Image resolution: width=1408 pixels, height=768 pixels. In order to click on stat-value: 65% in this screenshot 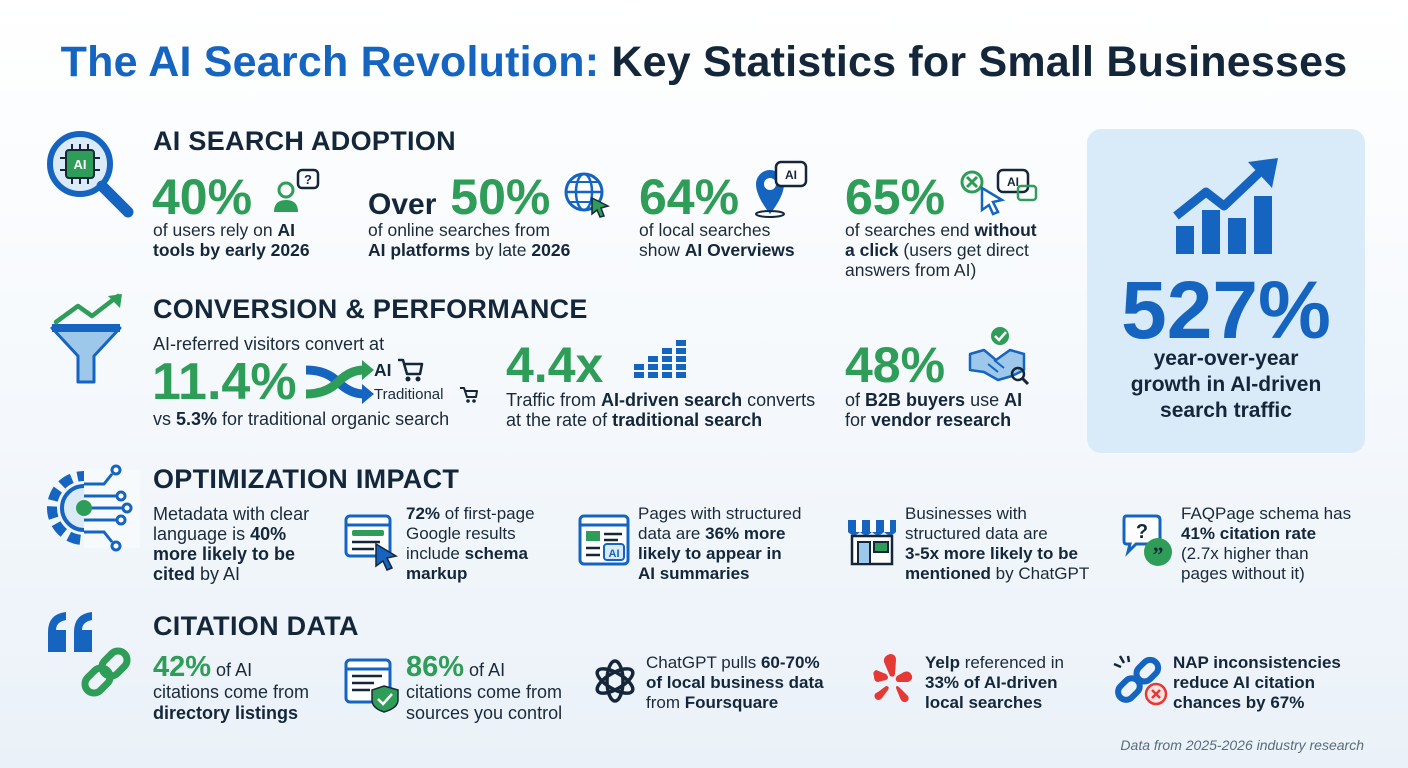, I will do `click(895, 197)`.